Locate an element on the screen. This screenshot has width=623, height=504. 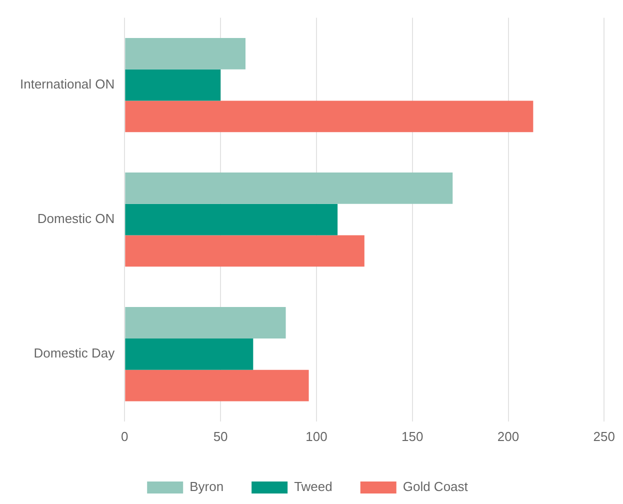
x-tick-label: 250 is located at coordinates (604, 436).